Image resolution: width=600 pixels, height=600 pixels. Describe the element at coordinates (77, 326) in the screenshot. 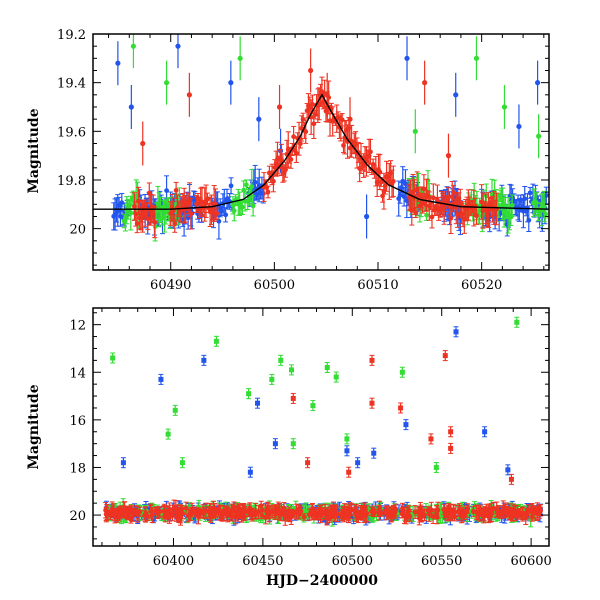

I see `y-tick-label: 12` at that location.